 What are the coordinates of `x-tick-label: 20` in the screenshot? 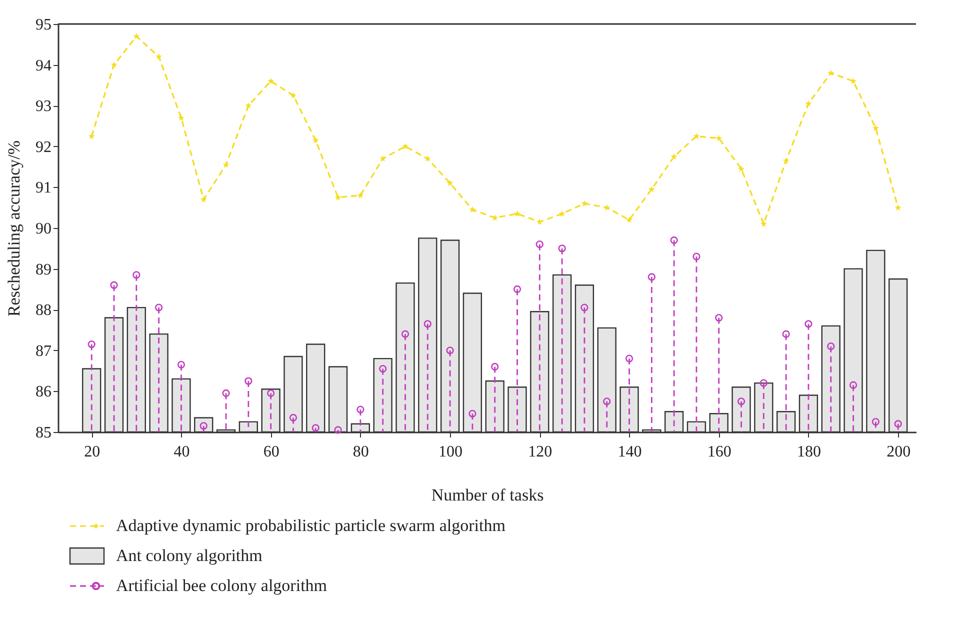 It's located at (92, 452).